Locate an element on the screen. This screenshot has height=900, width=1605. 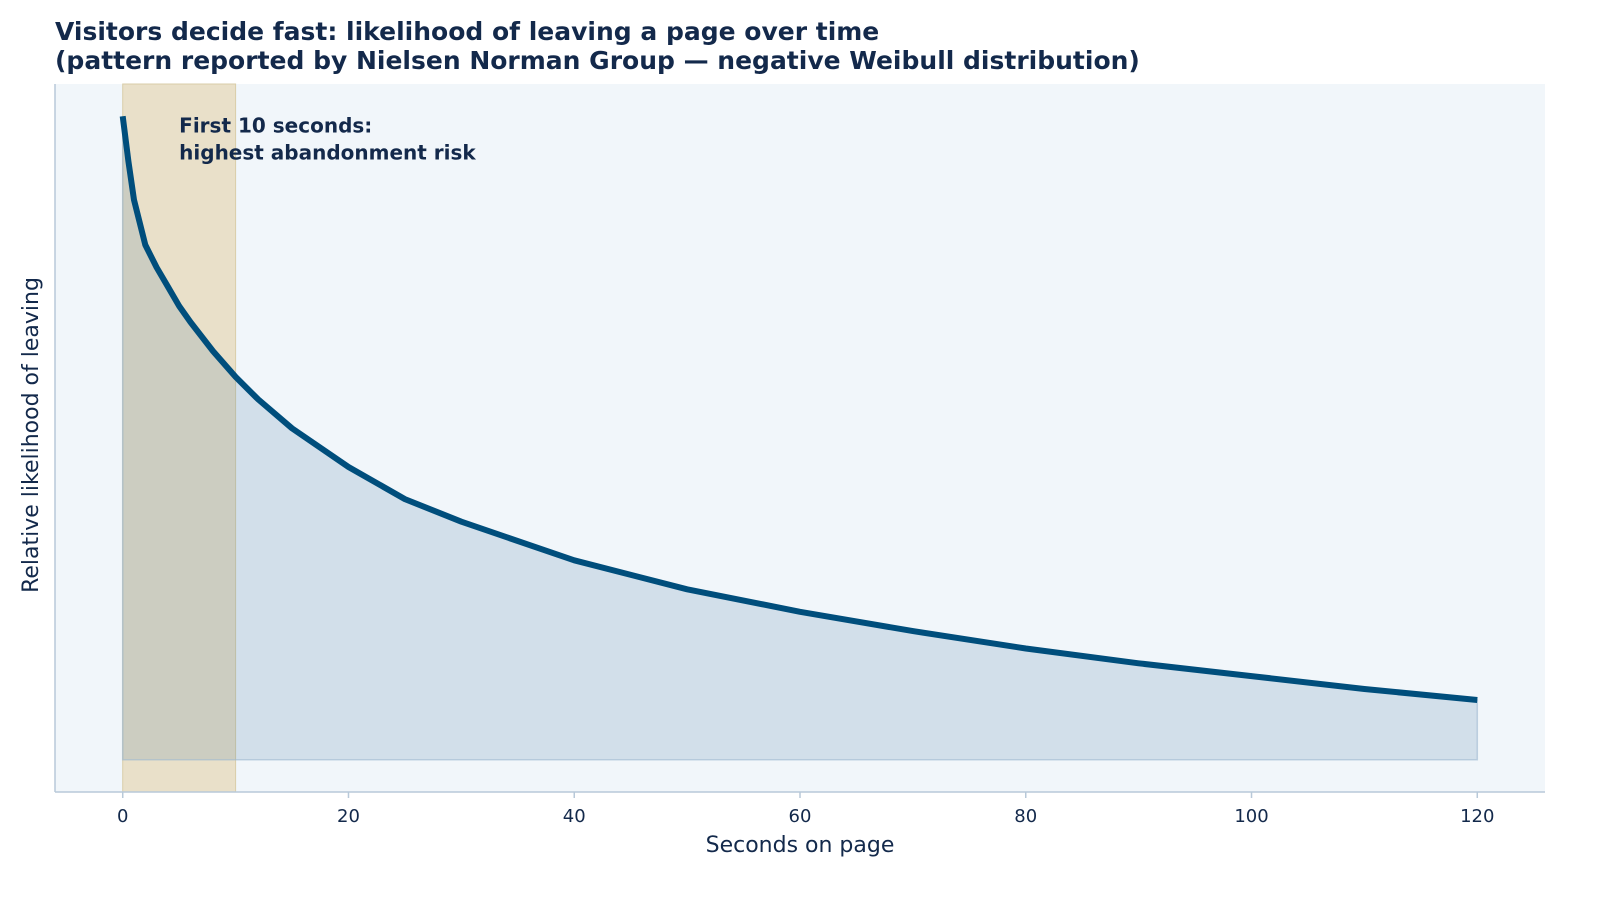
x-axis-label: Seconds on page is located at coordinates (800, 845).